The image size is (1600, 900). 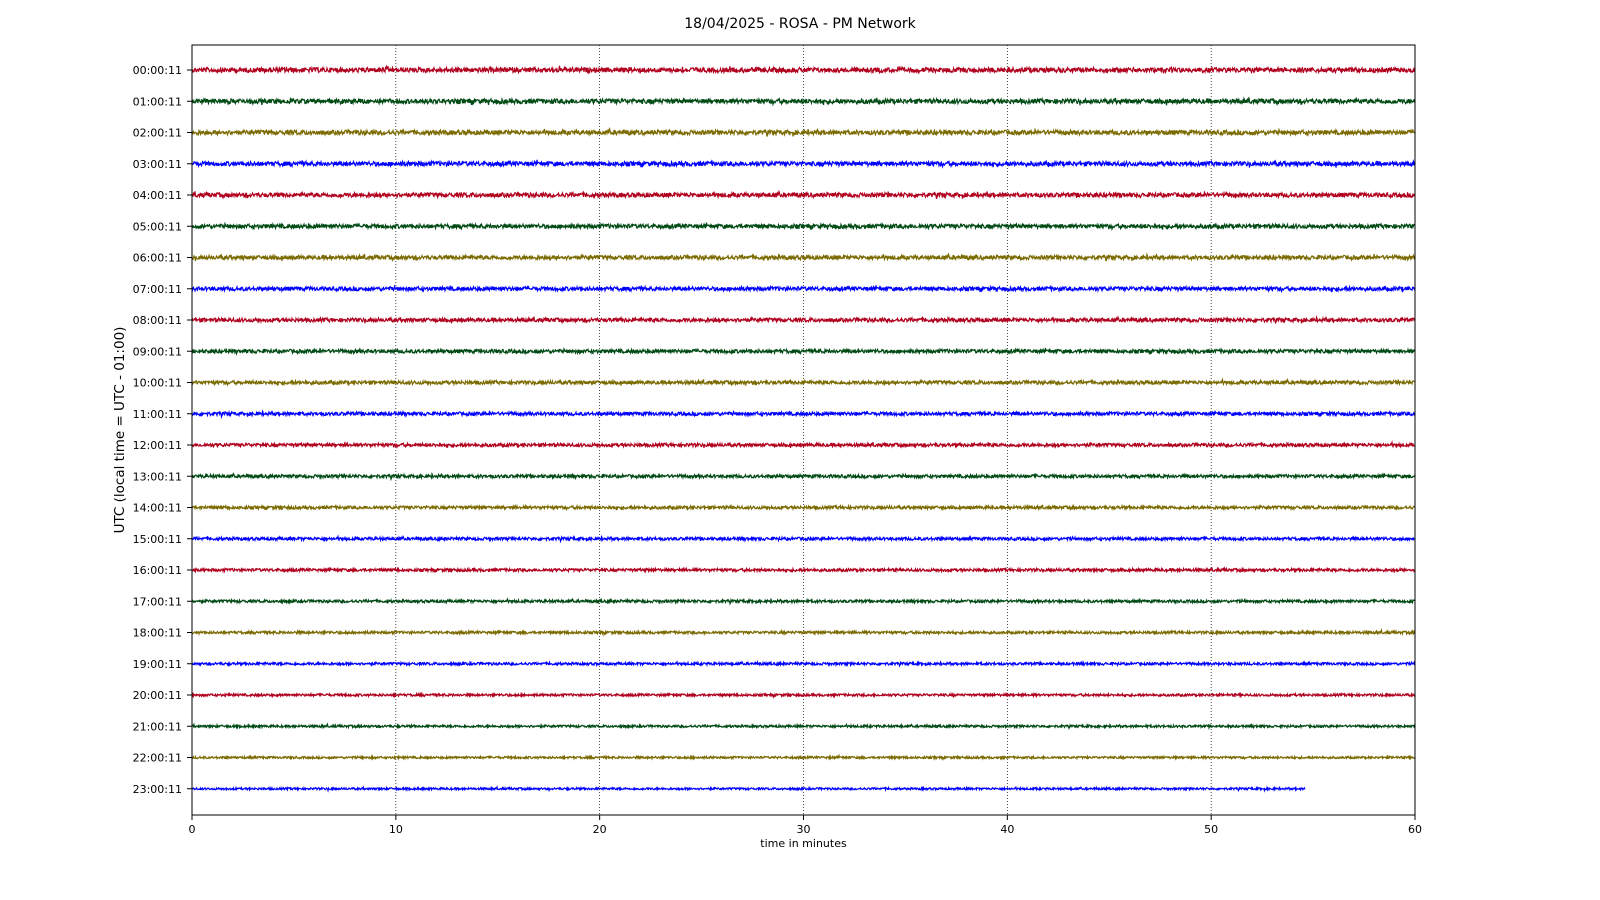 What do you see at coordinates (157, 195) in the screenshot?
I see `y-tick-label: 04:00:11` at bounding box center [157, 195].